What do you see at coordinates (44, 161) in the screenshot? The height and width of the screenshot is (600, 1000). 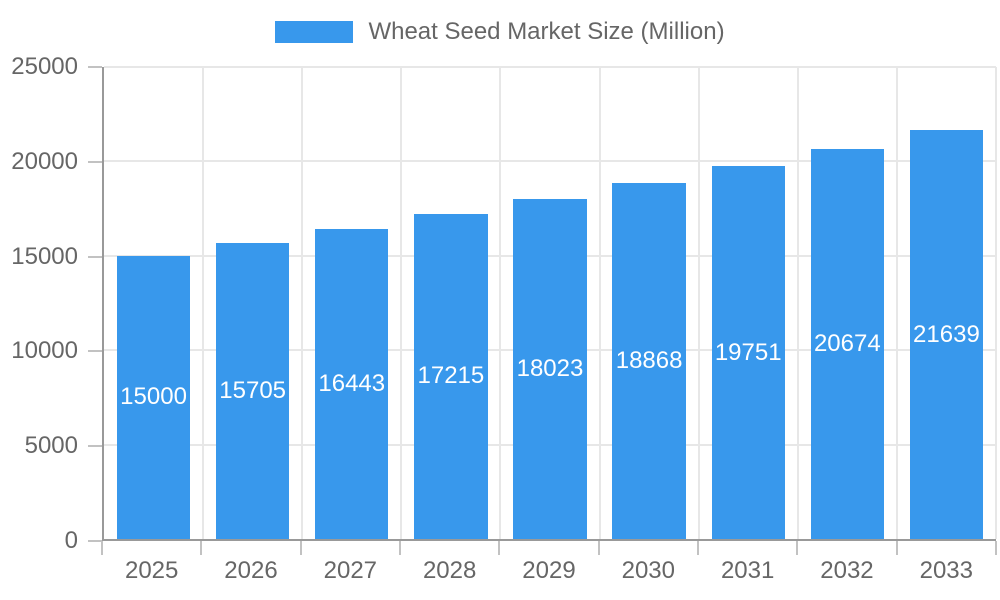 I see `y-axis-tick-label: 20000` at bounding box center [44, 161].